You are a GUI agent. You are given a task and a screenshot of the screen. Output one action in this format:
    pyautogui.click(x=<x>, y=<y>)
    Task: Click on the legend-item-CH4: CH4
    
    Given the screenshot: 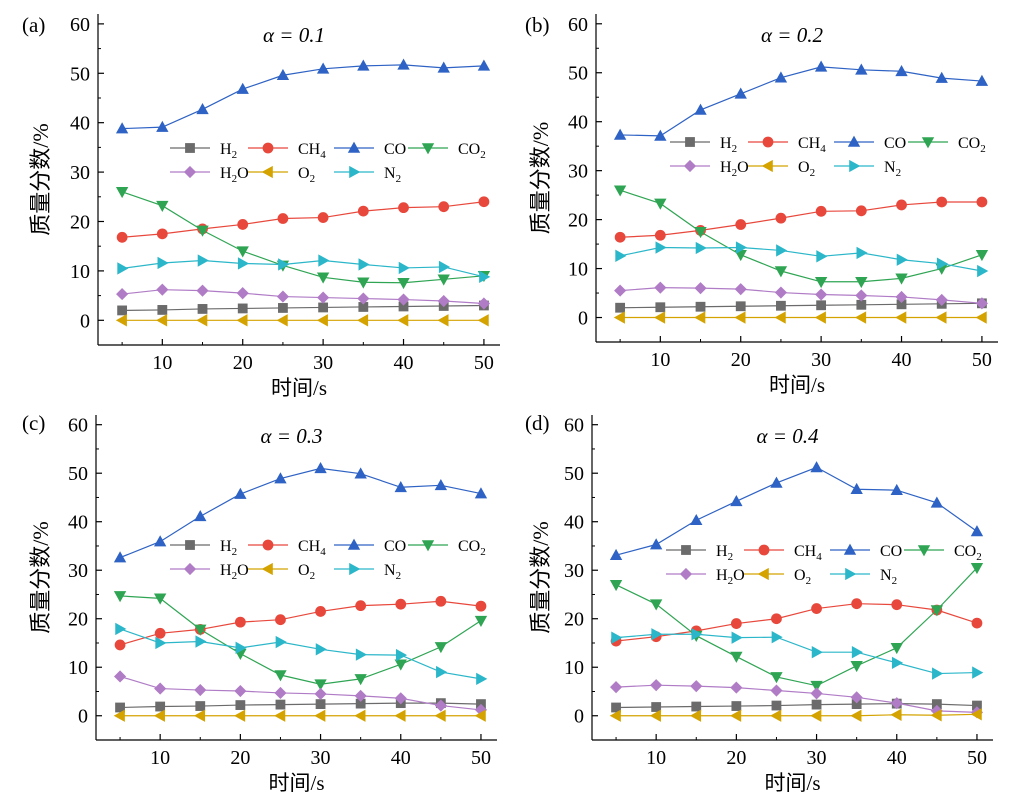 What is the action you would take?
    pyautogui.click(x=287, y=548)
    